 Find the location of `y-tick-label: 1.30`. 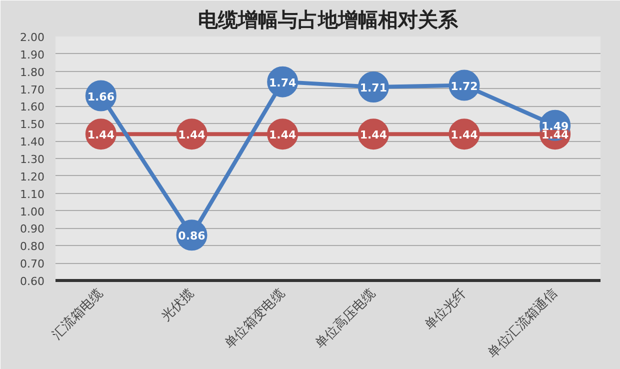

y-tick-label: 1.30 is located at coordinates (32, 159).